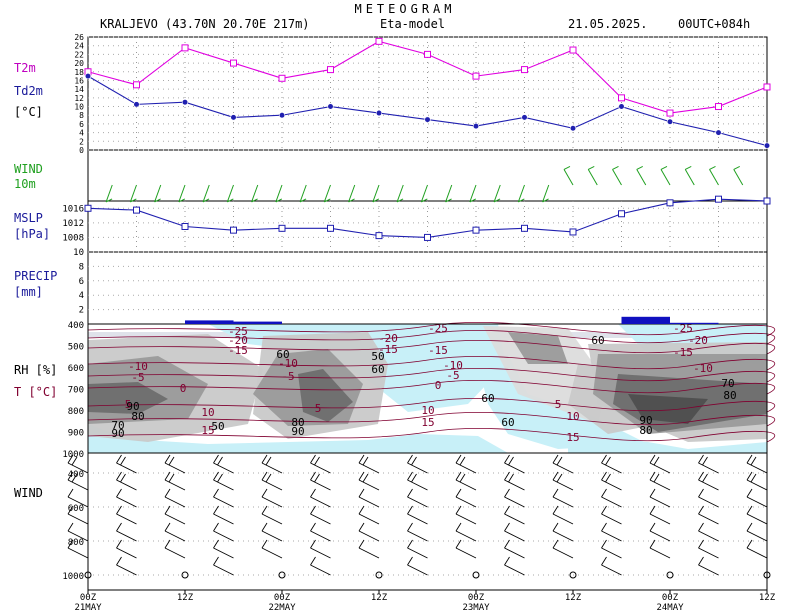 Image resolution: width=792 pixels, height=612 pixels. I want to click on mslp-unit-label: [hPa], so click(32, 234).